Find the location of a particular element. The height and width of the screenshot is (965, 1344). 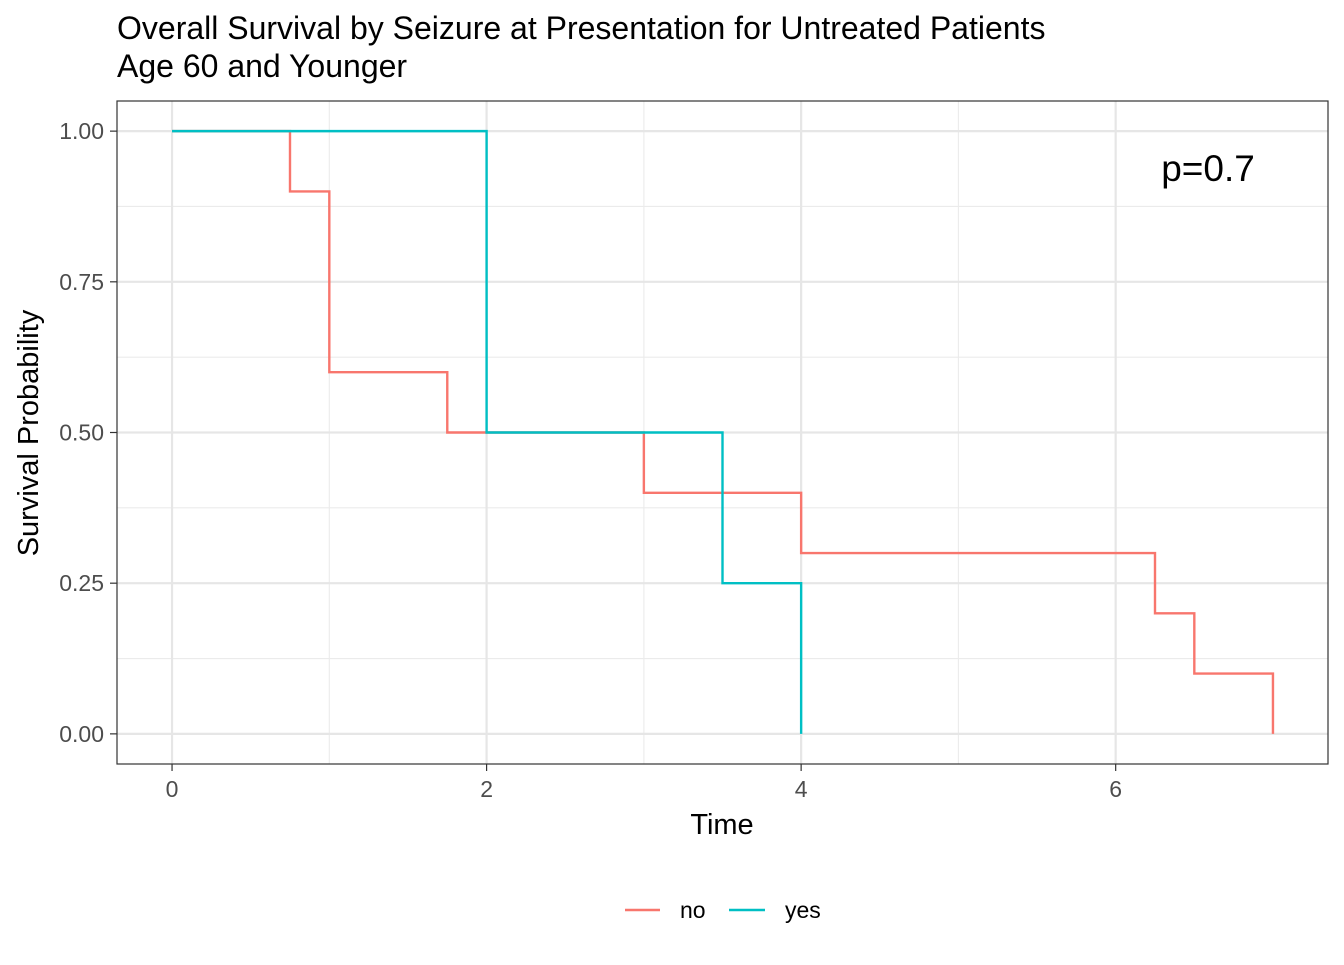

y-tick-label: 0.25 is located at coordinates (81, 583).